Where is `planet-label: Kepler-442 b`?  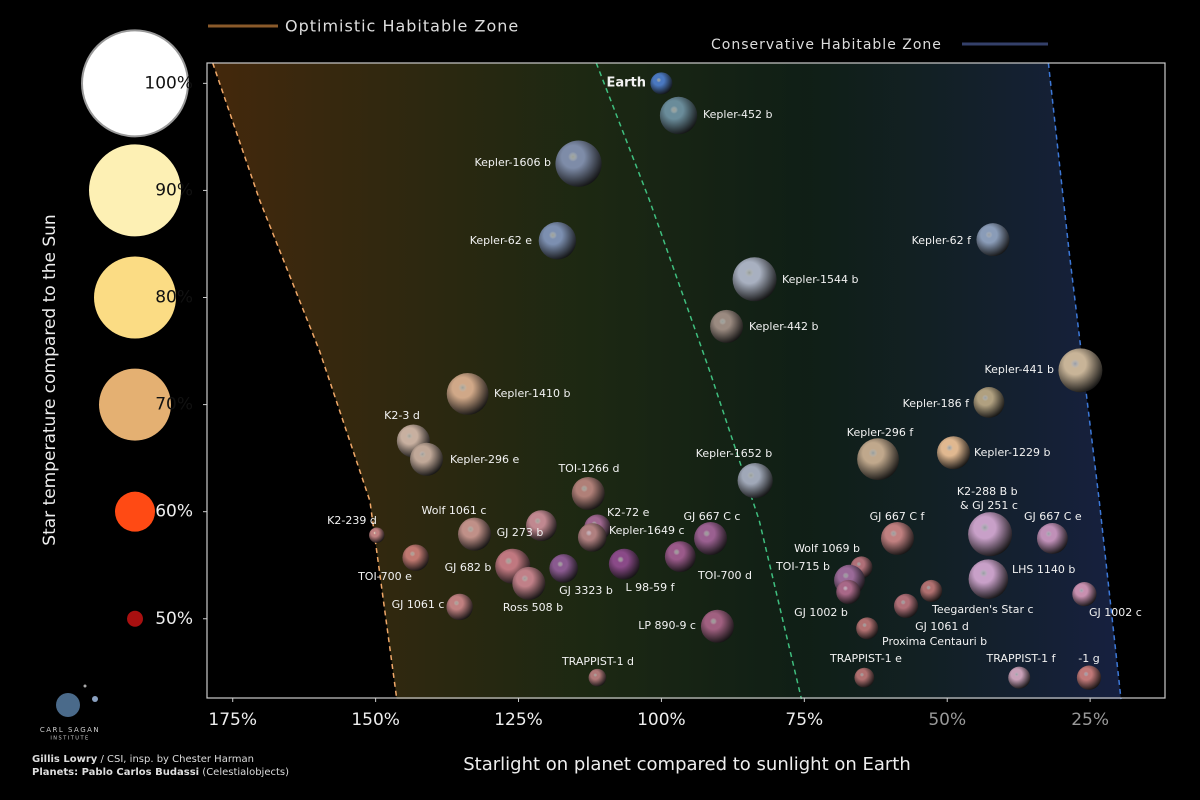
planet-label: Kepler-442 b is located at coordinates (784, 326).